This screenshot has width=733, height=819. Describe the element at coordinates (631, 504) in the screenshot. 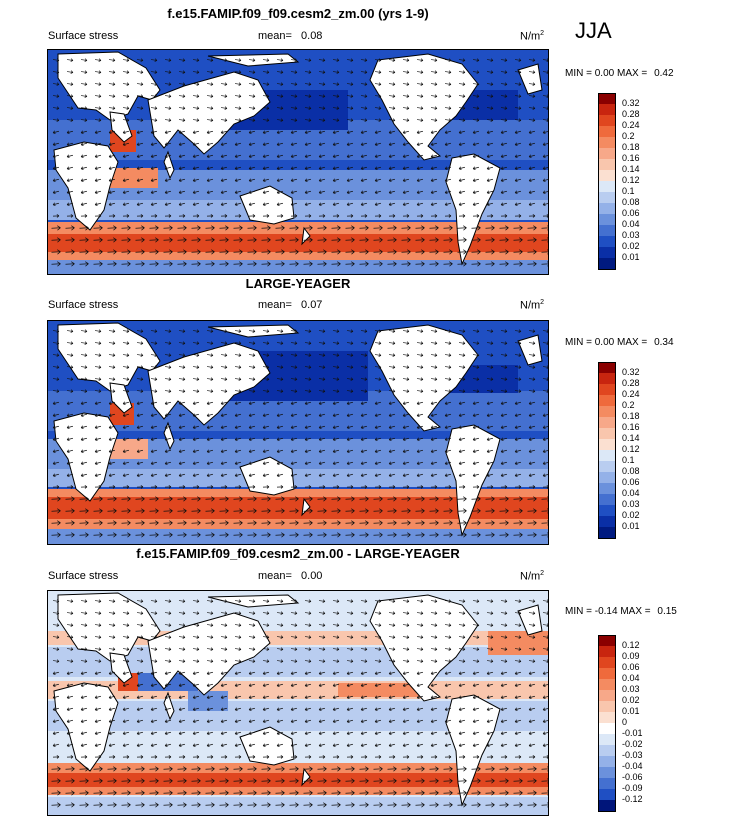

I see `colorbar-tick-label: 0.03` at that location.